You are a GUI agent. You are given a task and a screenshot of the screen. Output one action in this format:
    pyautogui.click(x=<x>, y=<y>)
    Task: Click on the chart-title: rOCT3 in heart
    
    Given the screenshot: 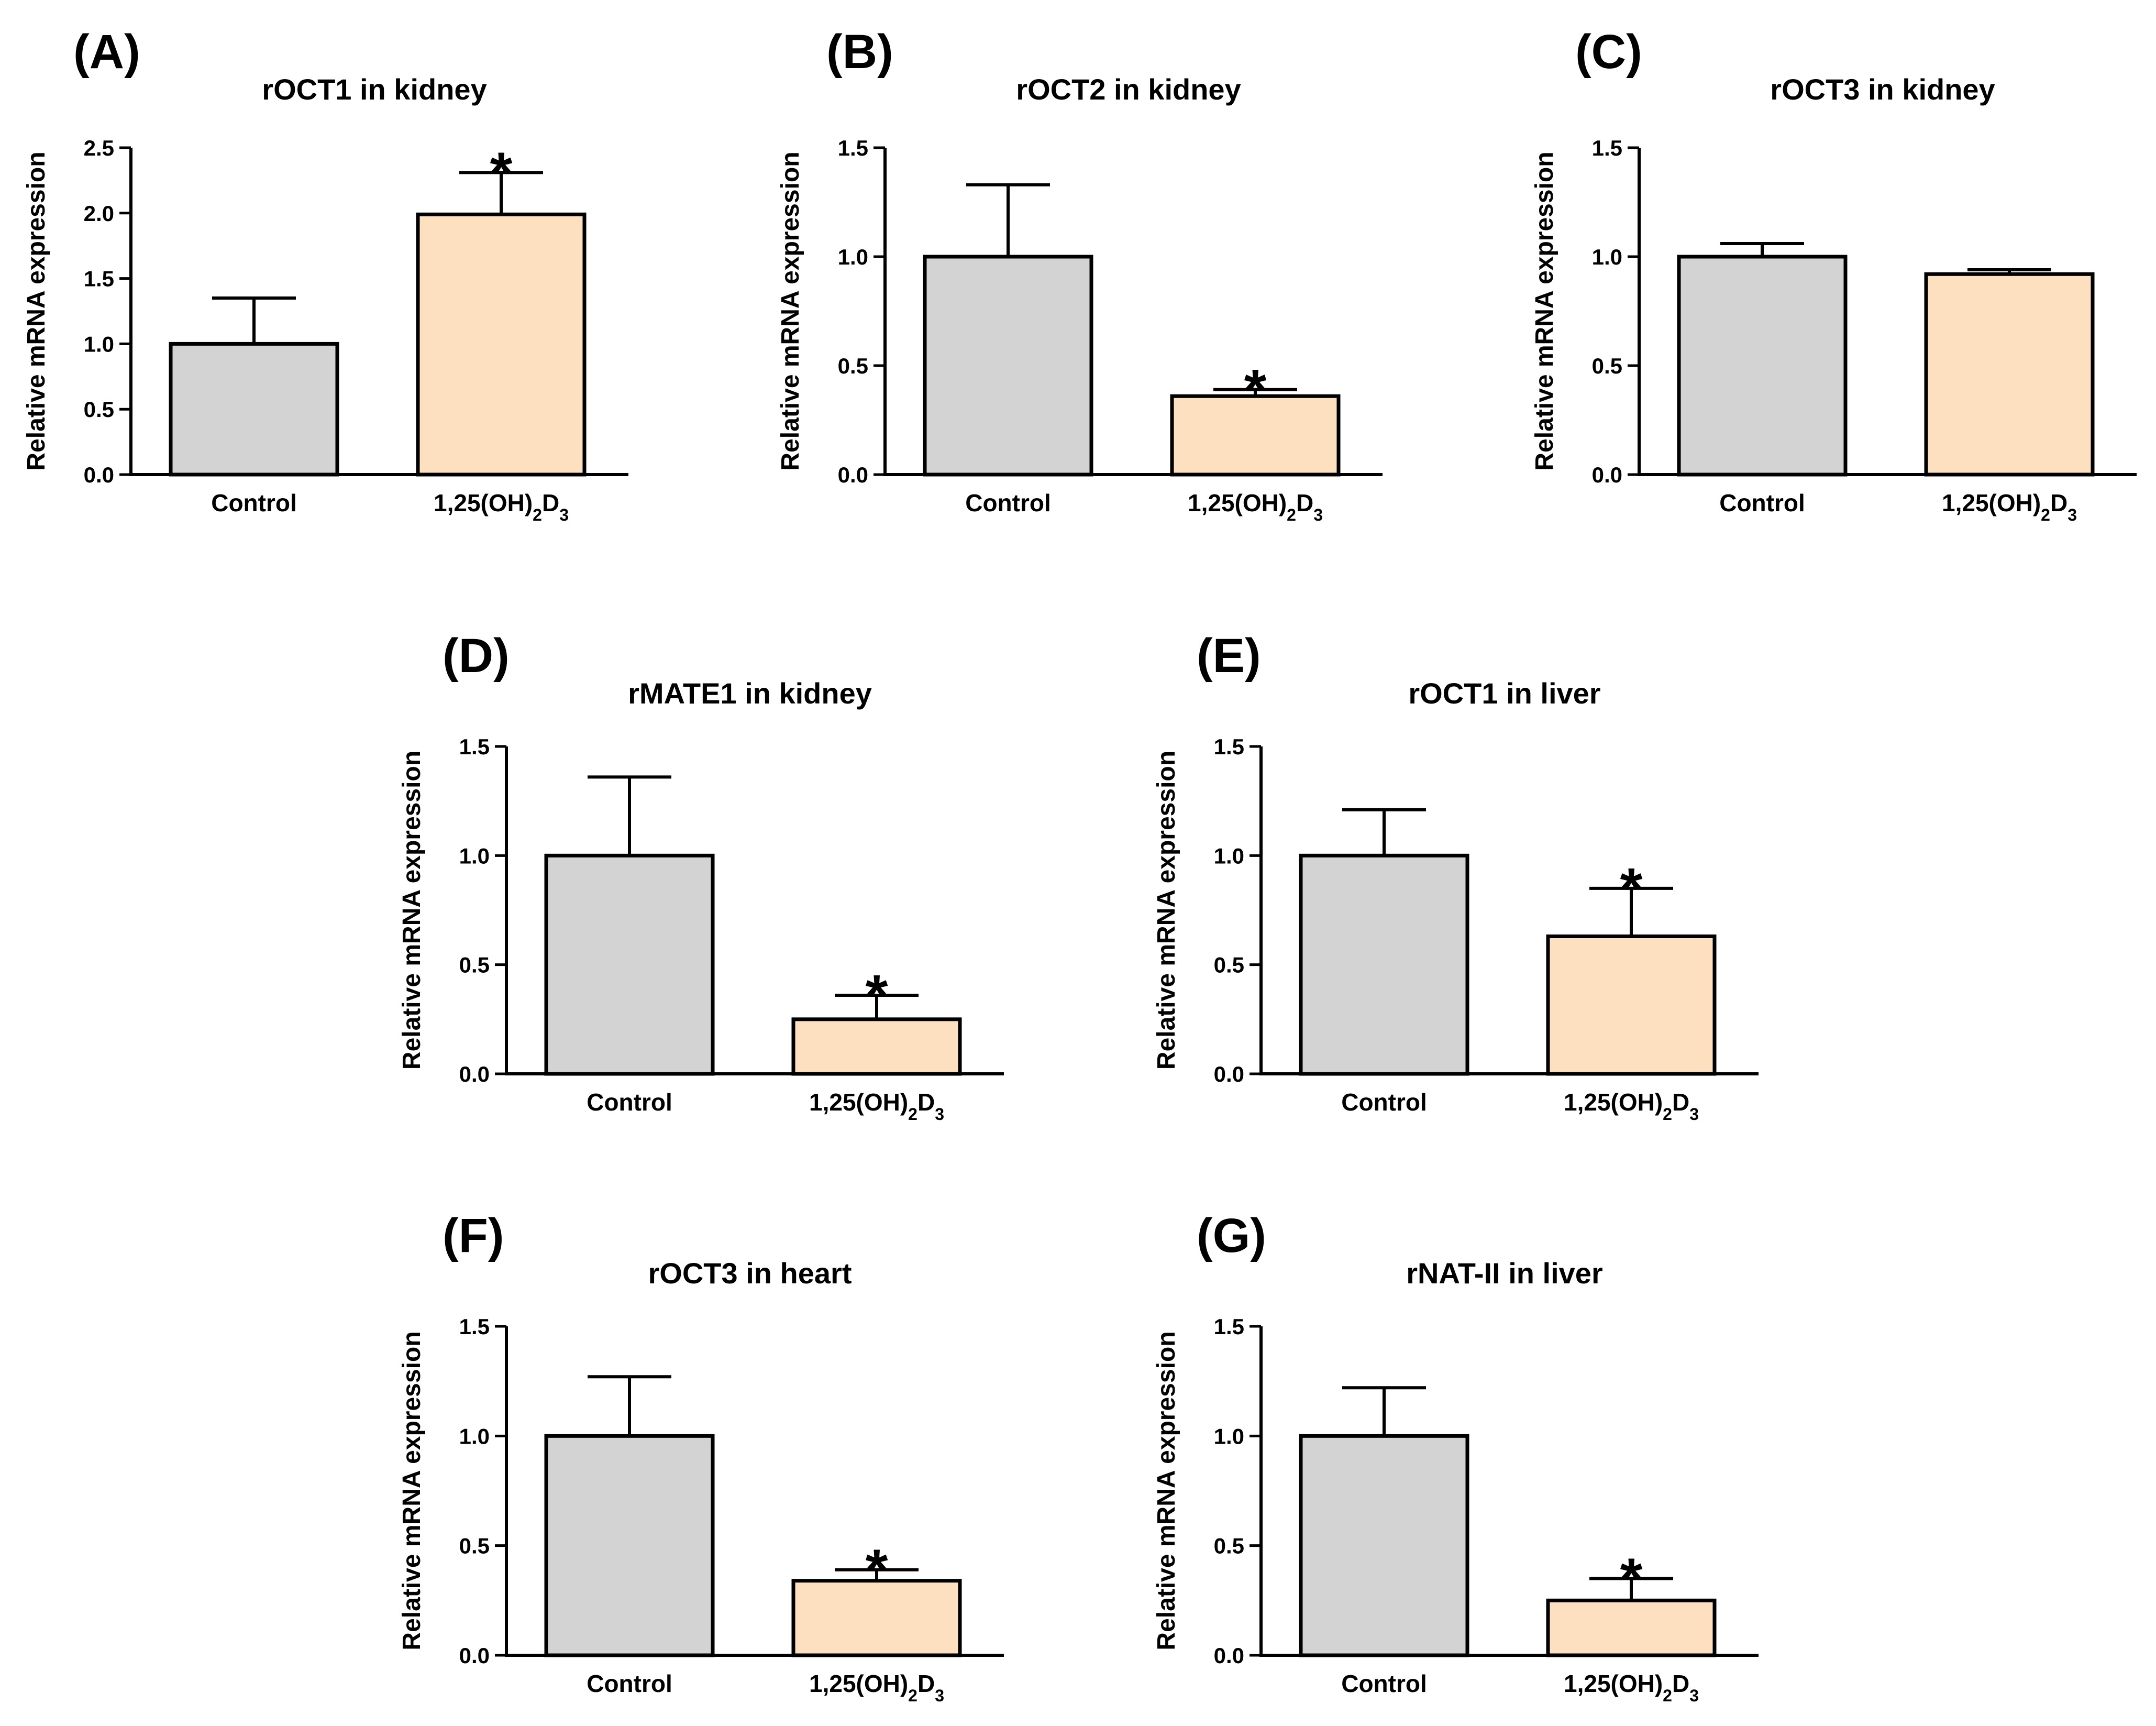 What is the action you would take?
    pyautogui.click(x=750, y=1273)
    